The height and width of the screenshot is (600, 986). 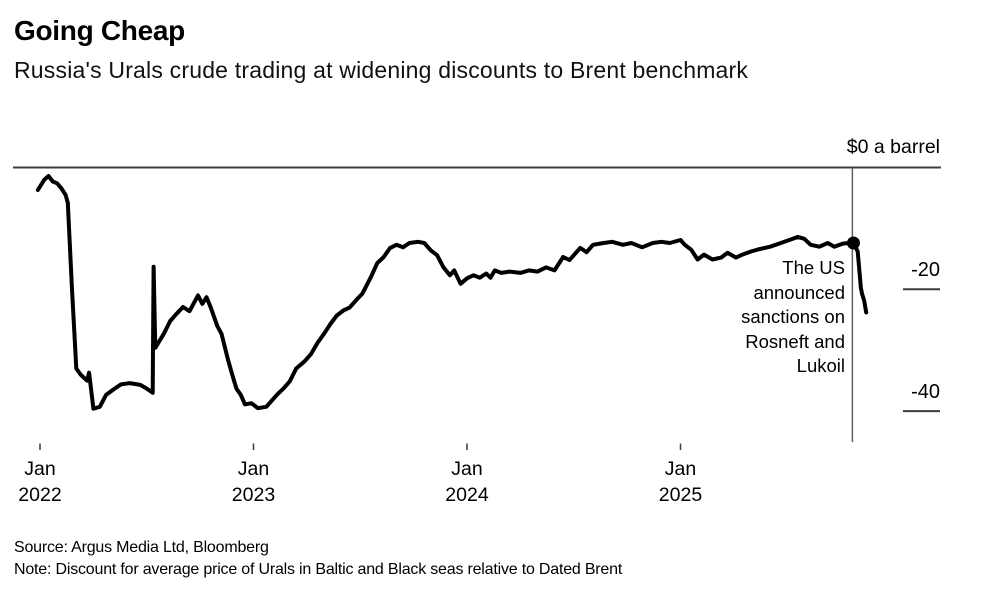 I want to click on x-axis-tick-label: Jan 2023, so click(x=253, y=482).